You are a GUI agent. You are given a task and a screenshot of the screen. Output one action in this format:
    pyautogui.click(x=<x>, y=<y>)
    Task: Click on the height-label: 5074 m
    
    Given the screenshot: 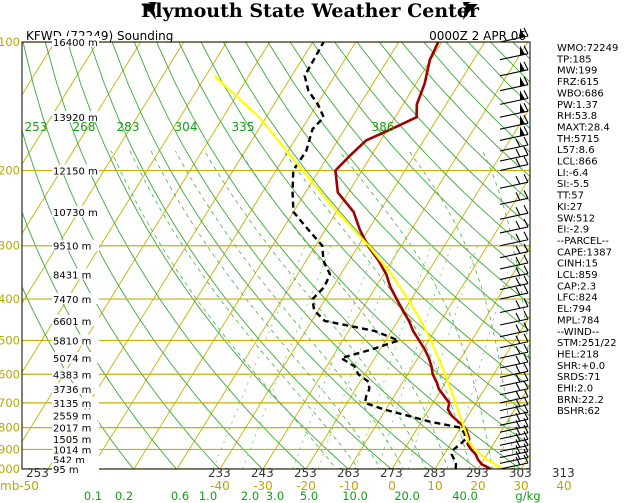 What is the action you would take?
    pyautogui.click(x=72, y=359)
    